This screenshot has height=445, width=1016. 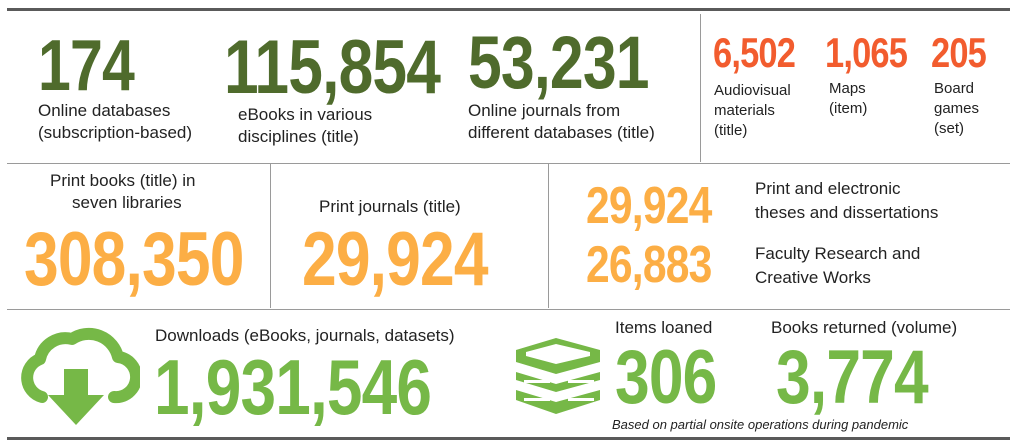 What do you see at coordinates (847, 212) in the screenshot?
I see `theses-label-2: theses and dissertations` at bounding box center [847, 212].